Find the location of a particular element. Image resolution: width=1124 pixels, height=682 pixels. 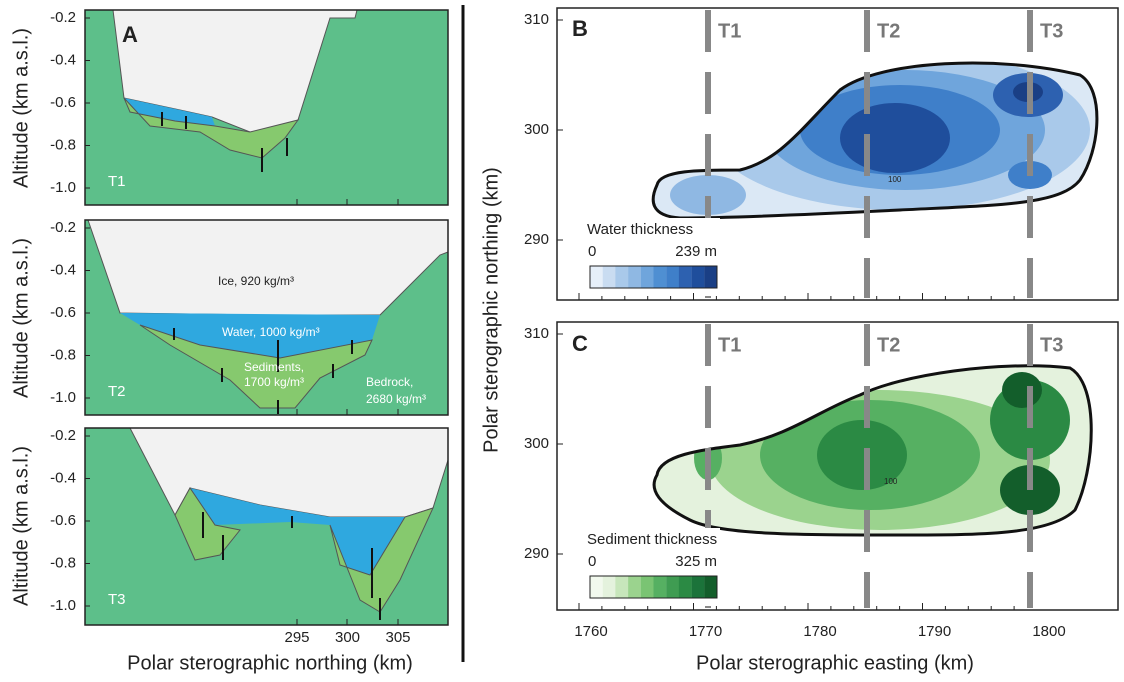

section-t1 is located at coordinates (266, 107).